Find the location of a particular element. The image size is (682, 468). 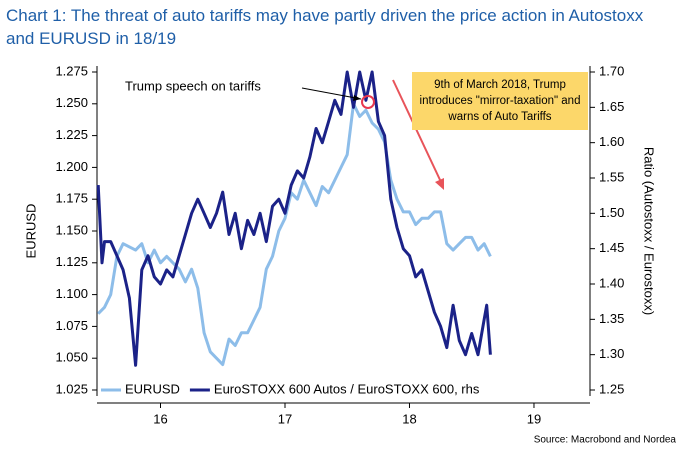

y-tick-label: 1.250 is located at coordinates (71, 102).